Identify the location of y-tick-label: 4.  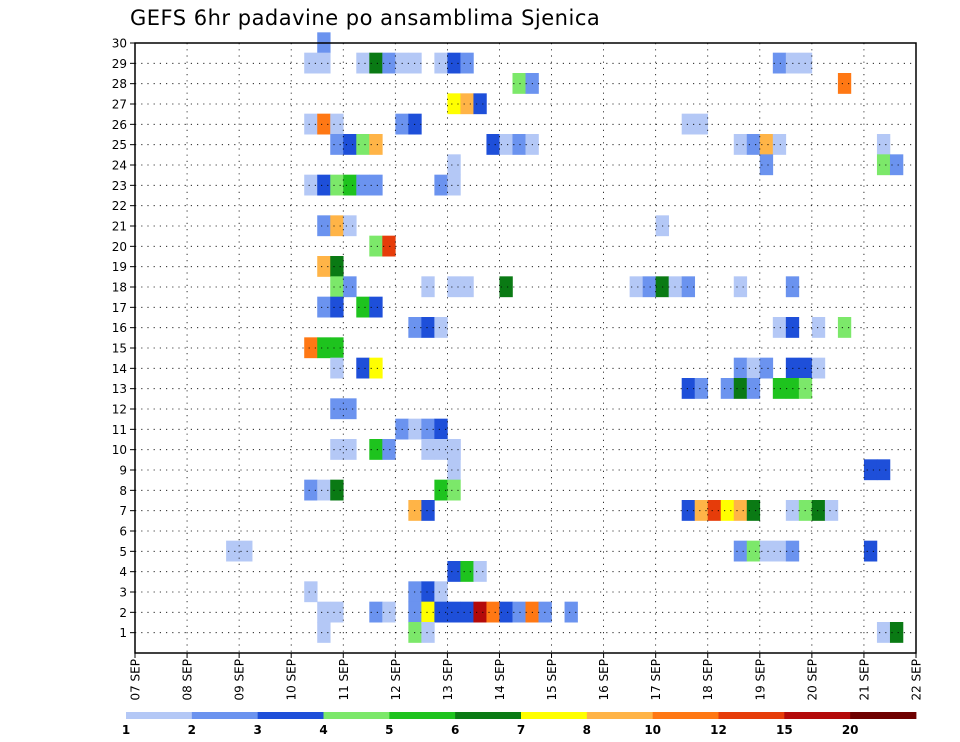
(123, 572).